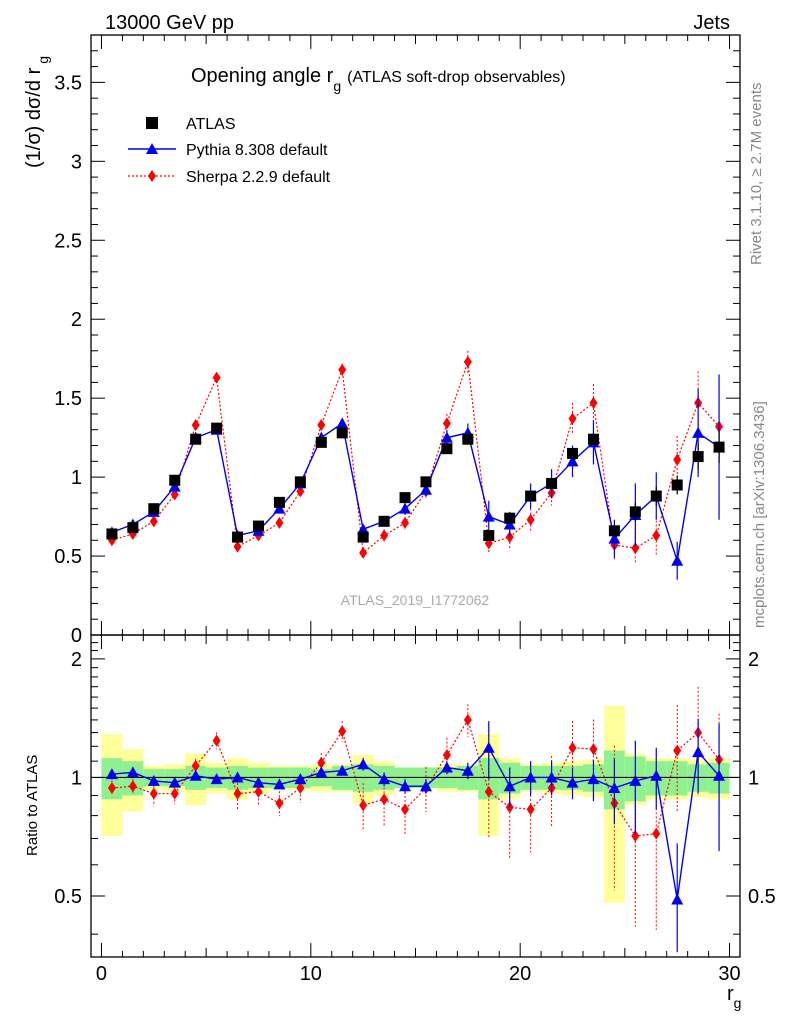 The width and height of the screenshot is (786, 1024). What do you see at coordinates (762, 897) in the screenshot?
I see `ratio-y-tick-label-right: 0.5` at bounding box center [762, 897].